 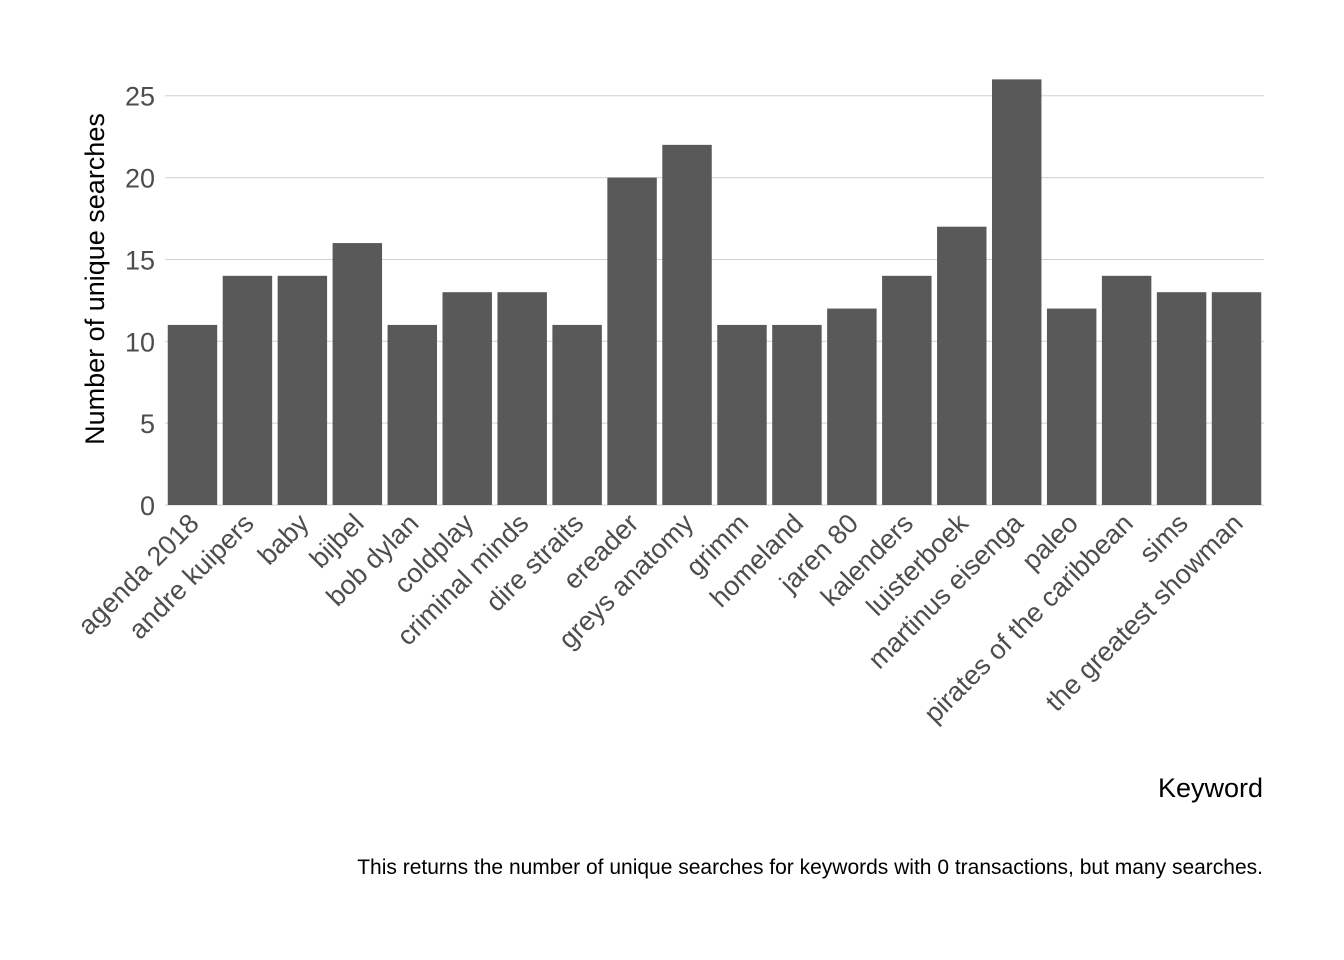 What do you see at coordinates (147, 424) in the screenshot?
I see `y-tick-label: 5` at bounding box center [147, 424].